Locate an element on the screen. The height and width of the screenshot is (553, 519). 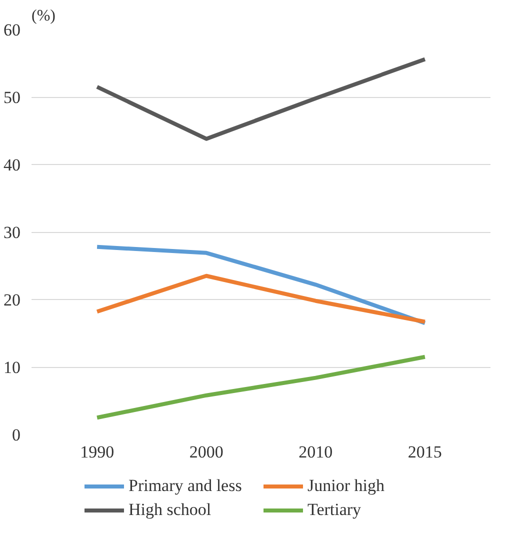
y-tick-label: 0 is located at coordinates (16, 435).